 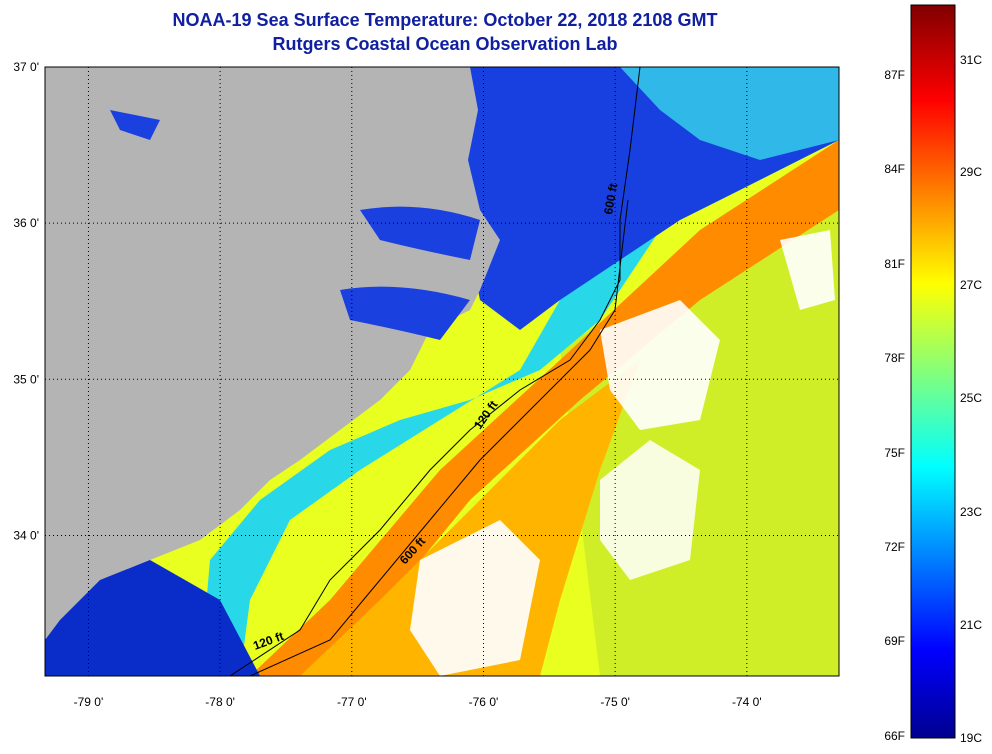 I want to click on inland-lake, so click(x=135, y=125).